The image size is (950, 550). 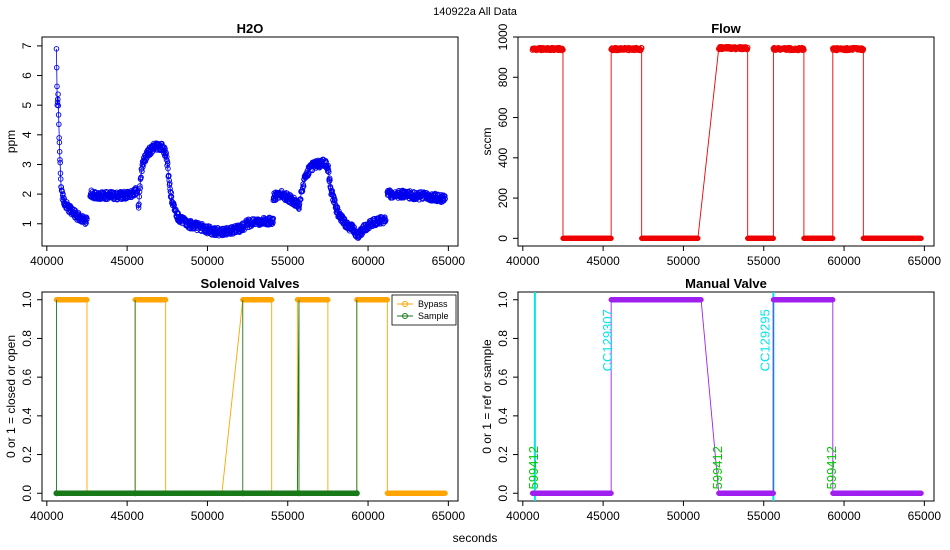 What do you see at coordinates (27, 415) in the screenshot?
I see `solenoid-ytick-label: 0.4` at bounding box center [27, 415].